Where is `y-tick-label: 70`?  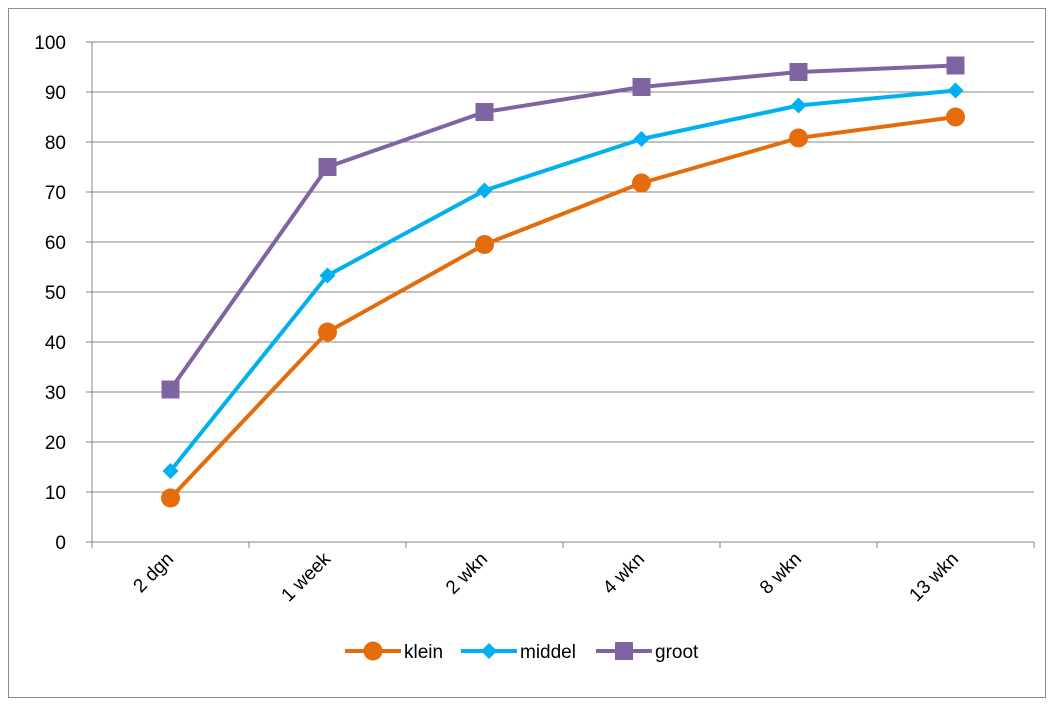 y-tick-label: 70 is located at coordinates (55, 193).